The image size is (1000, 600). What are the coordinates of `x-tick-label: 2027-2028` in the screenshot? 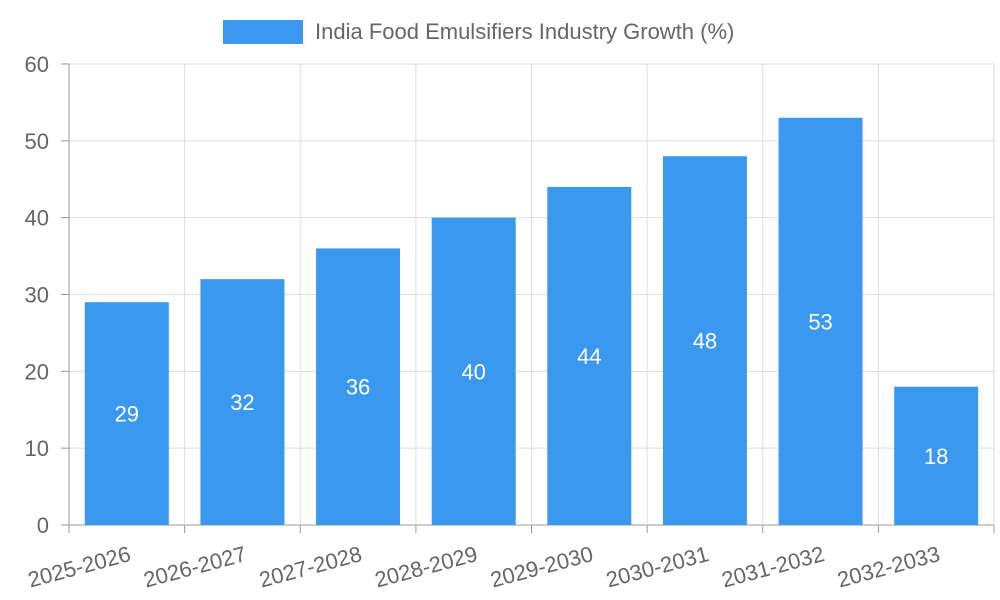 It's located at (310, 566).